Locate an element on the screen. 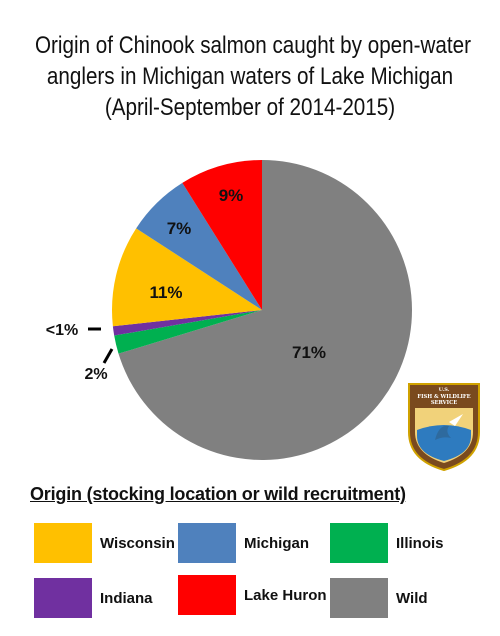  pie-label-indiana: <1% is located at coordinates (62, 330).